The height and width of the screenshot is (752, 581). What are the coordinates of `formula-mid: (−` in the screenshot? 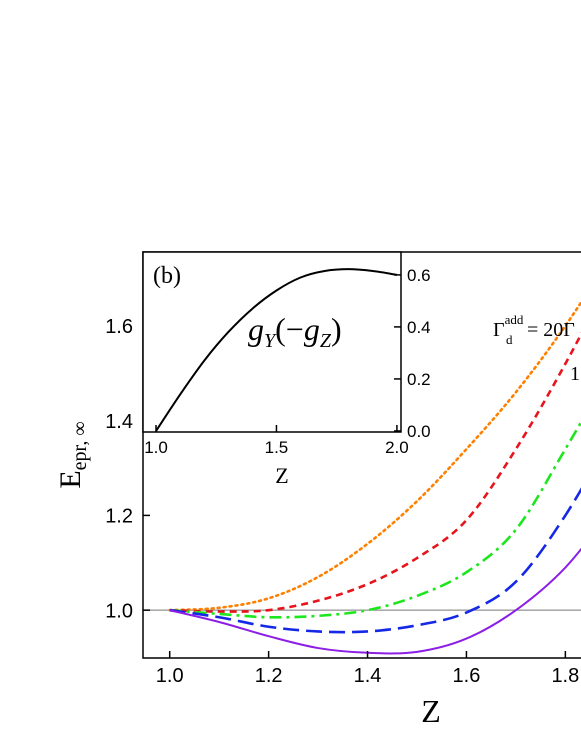 It's located at (289, 329).